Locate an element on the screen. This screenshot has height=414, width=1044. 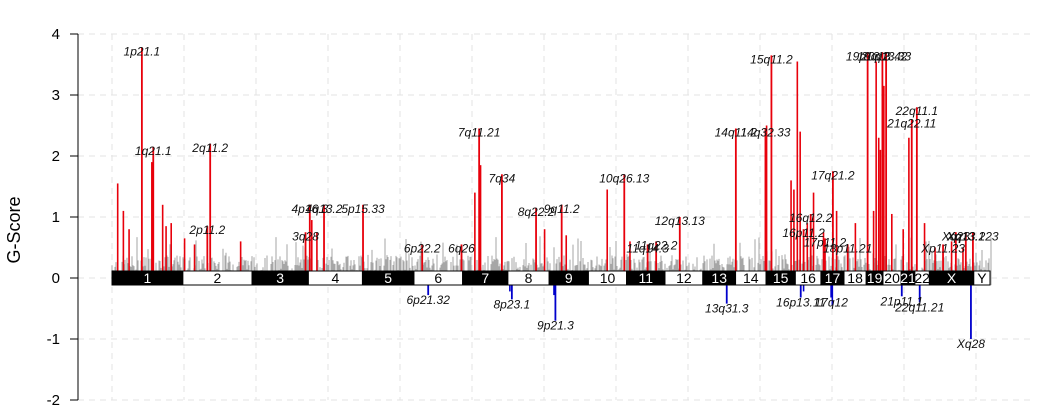
deletion-peak-label: 17q12 is located at coordinates (832, 303).